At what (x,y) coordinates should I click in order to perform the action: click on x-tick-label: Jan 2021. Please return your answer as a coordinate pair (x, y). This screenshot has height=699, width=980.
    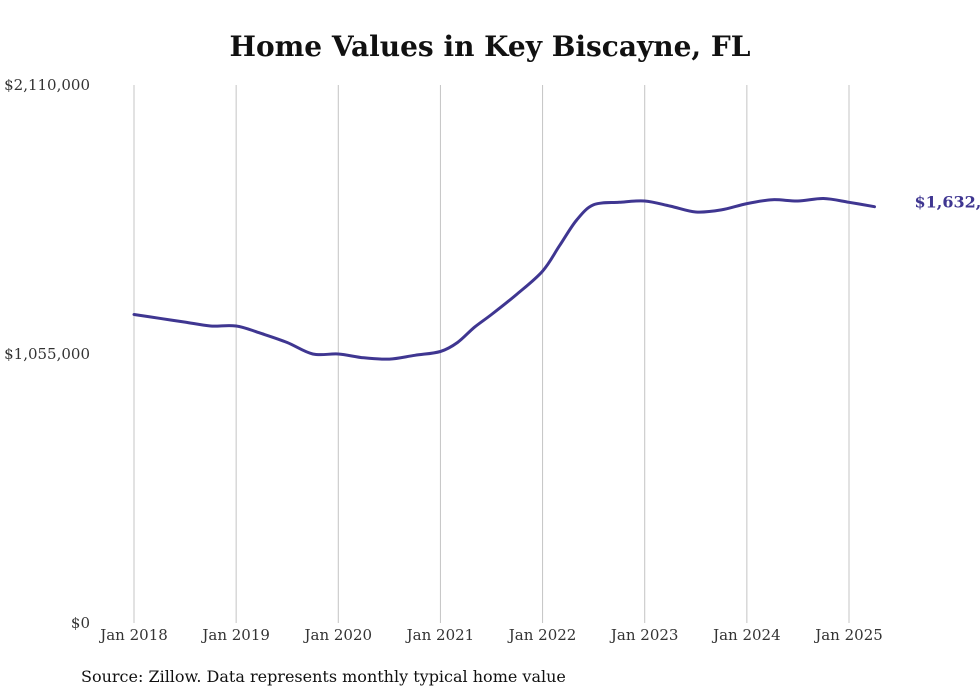
    Looking at the image, I should click on (440, 635).